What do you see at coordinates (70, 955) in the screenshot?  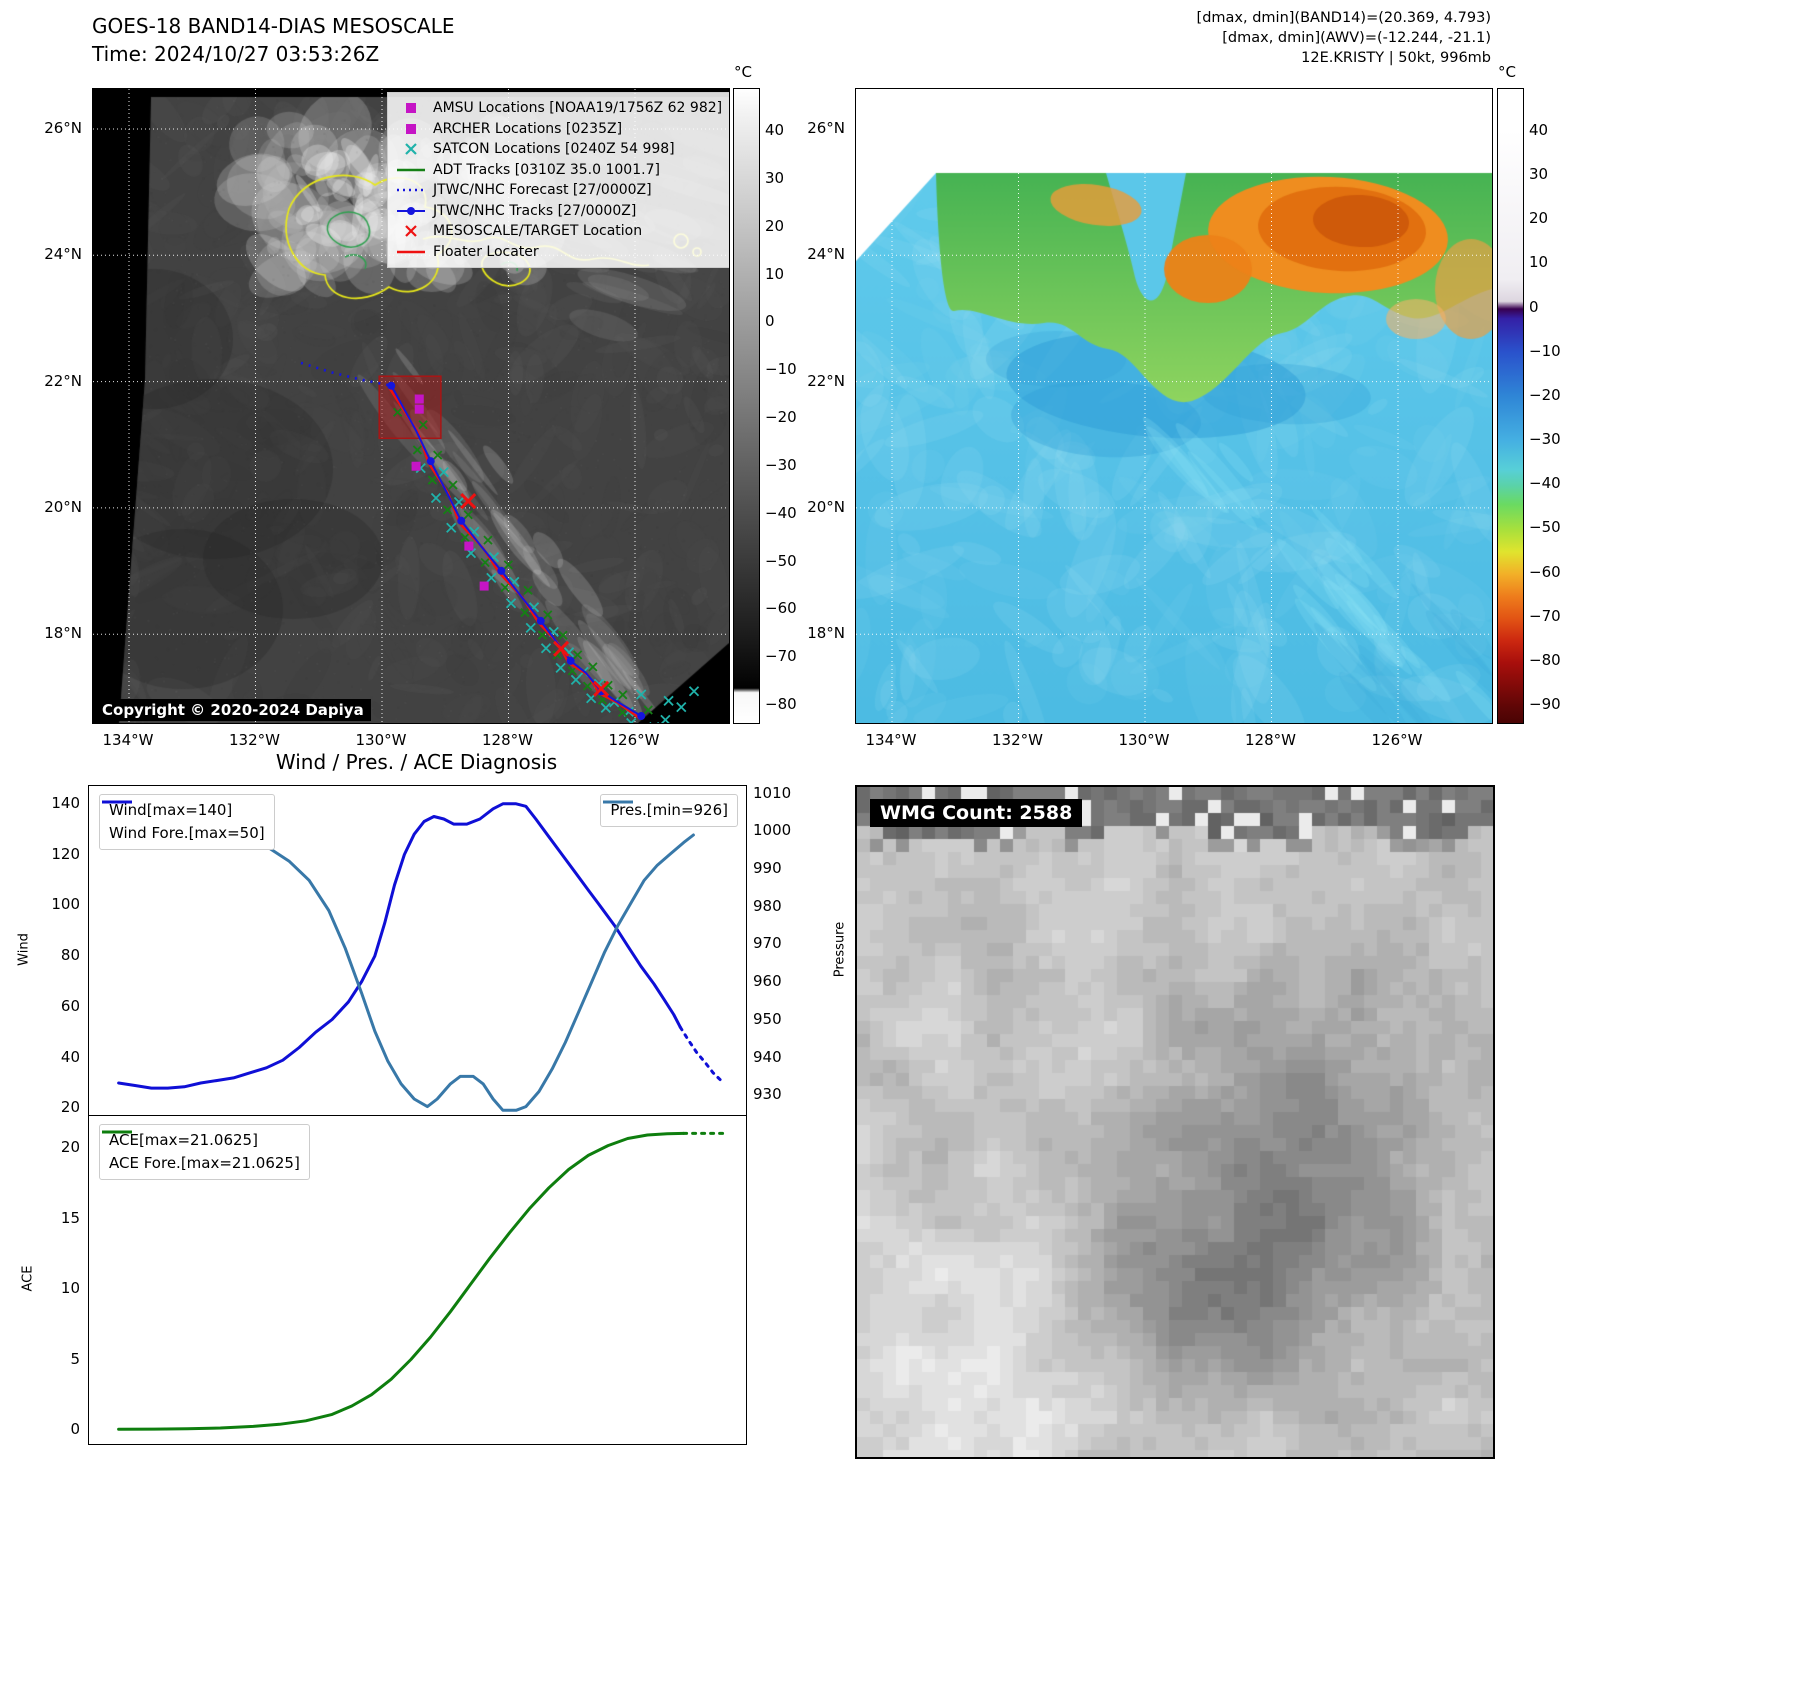 I see `wind-tick-label: 80` at bounding box center [70, 955].